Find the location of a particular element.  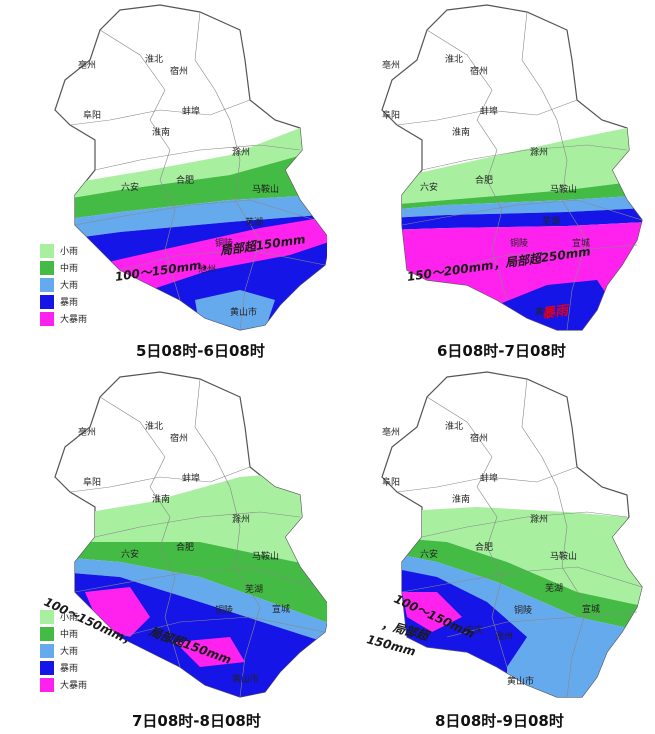

rainfall-note: 暴雨 is located at coordinates (555, 312).